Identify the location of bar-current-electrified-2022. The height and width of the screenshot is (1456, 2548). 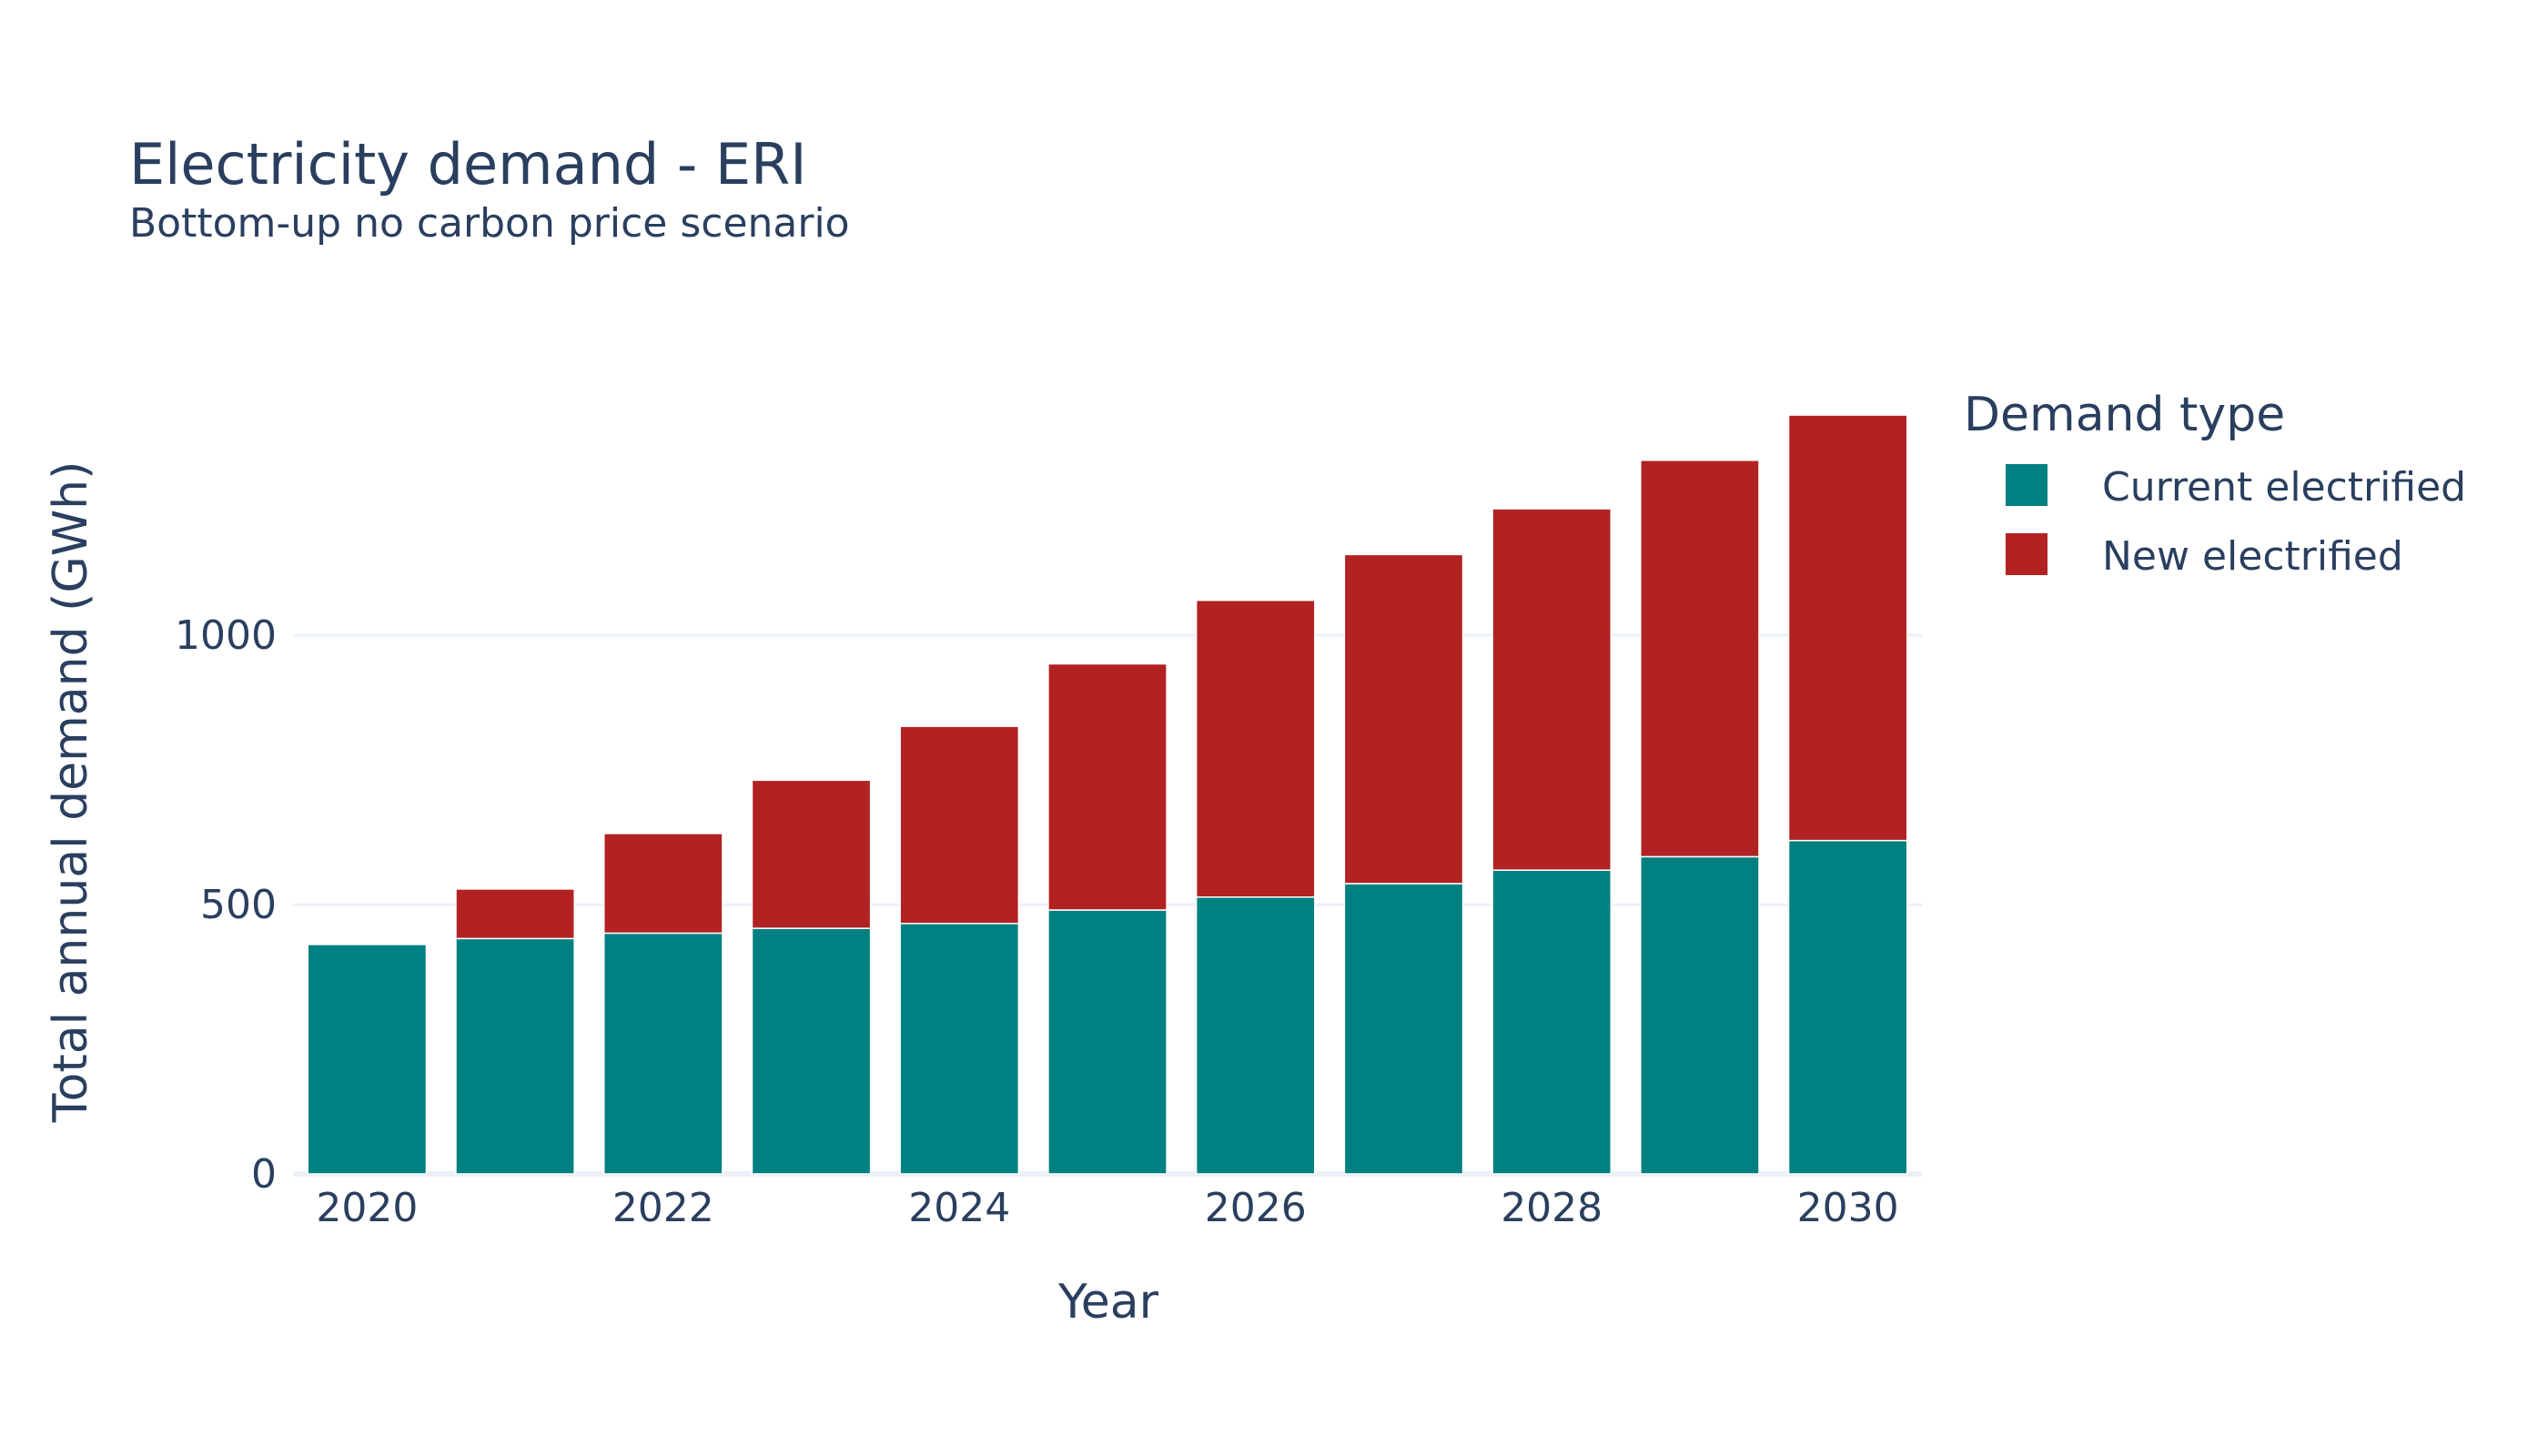
(662, 1054).